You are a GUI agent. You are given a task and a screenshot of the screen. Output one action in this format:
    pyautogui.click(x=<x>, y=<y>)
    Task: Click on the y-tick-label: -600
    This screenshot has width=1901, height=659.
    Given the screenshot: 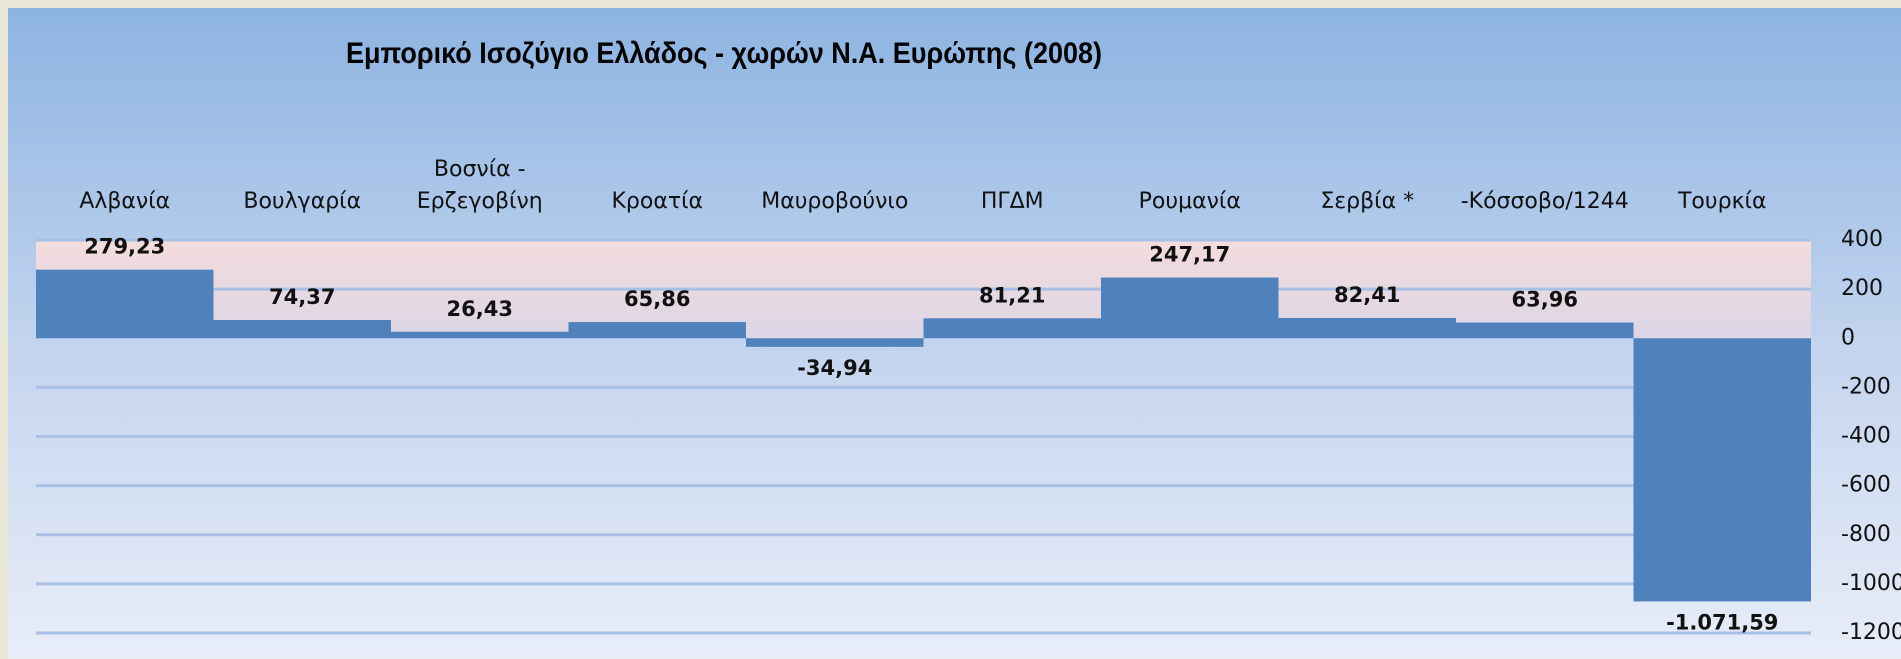 What is the action you would take?
    pyautogui.click(x=1866, y=485)
    